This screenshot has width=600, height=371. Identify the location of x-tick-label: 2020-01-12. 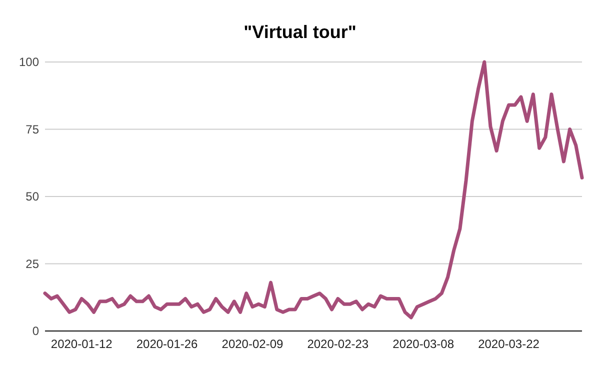
(81, 344).